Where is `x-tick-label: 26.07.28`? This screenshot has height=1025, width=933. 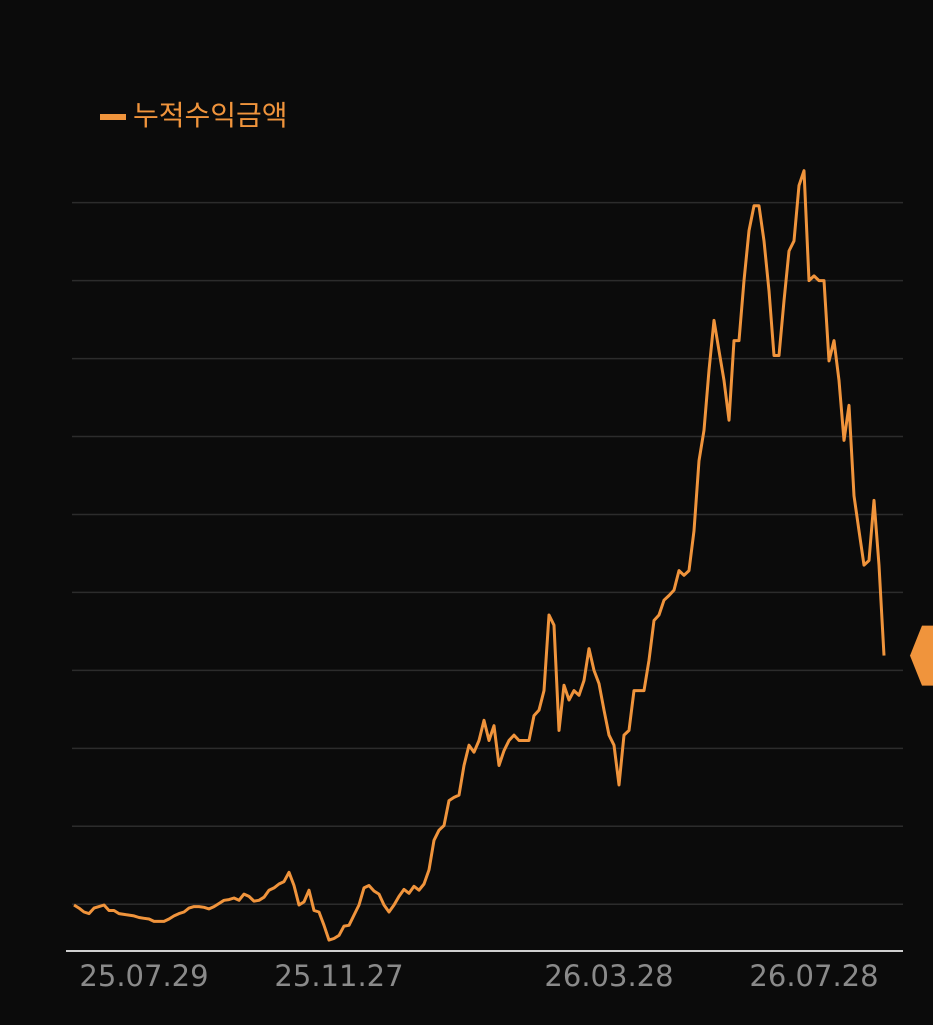
x-tick-label: 26.07.28 is located at coordinates (813, 976).